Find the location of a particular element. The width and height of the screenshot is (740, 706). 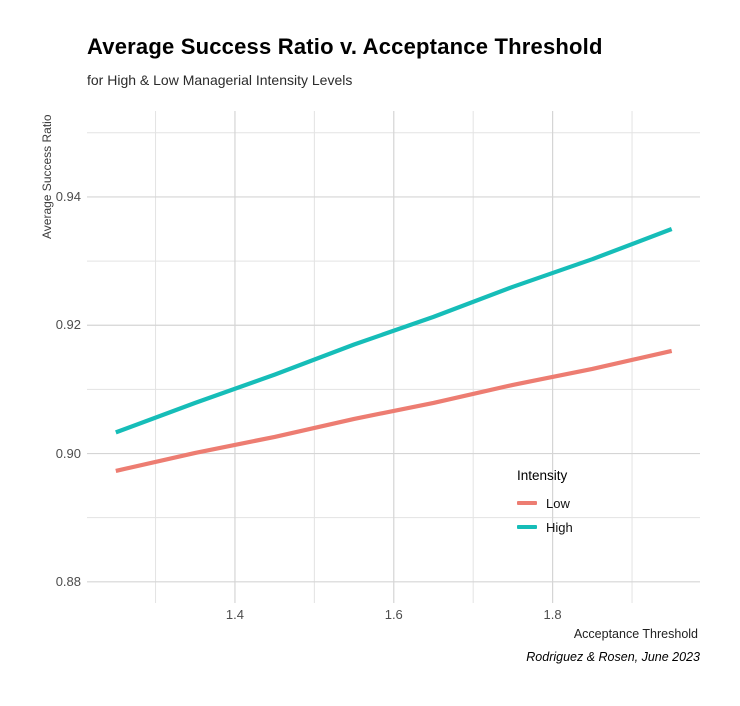

legend-item-label: High is located at coordinates (559, 527).